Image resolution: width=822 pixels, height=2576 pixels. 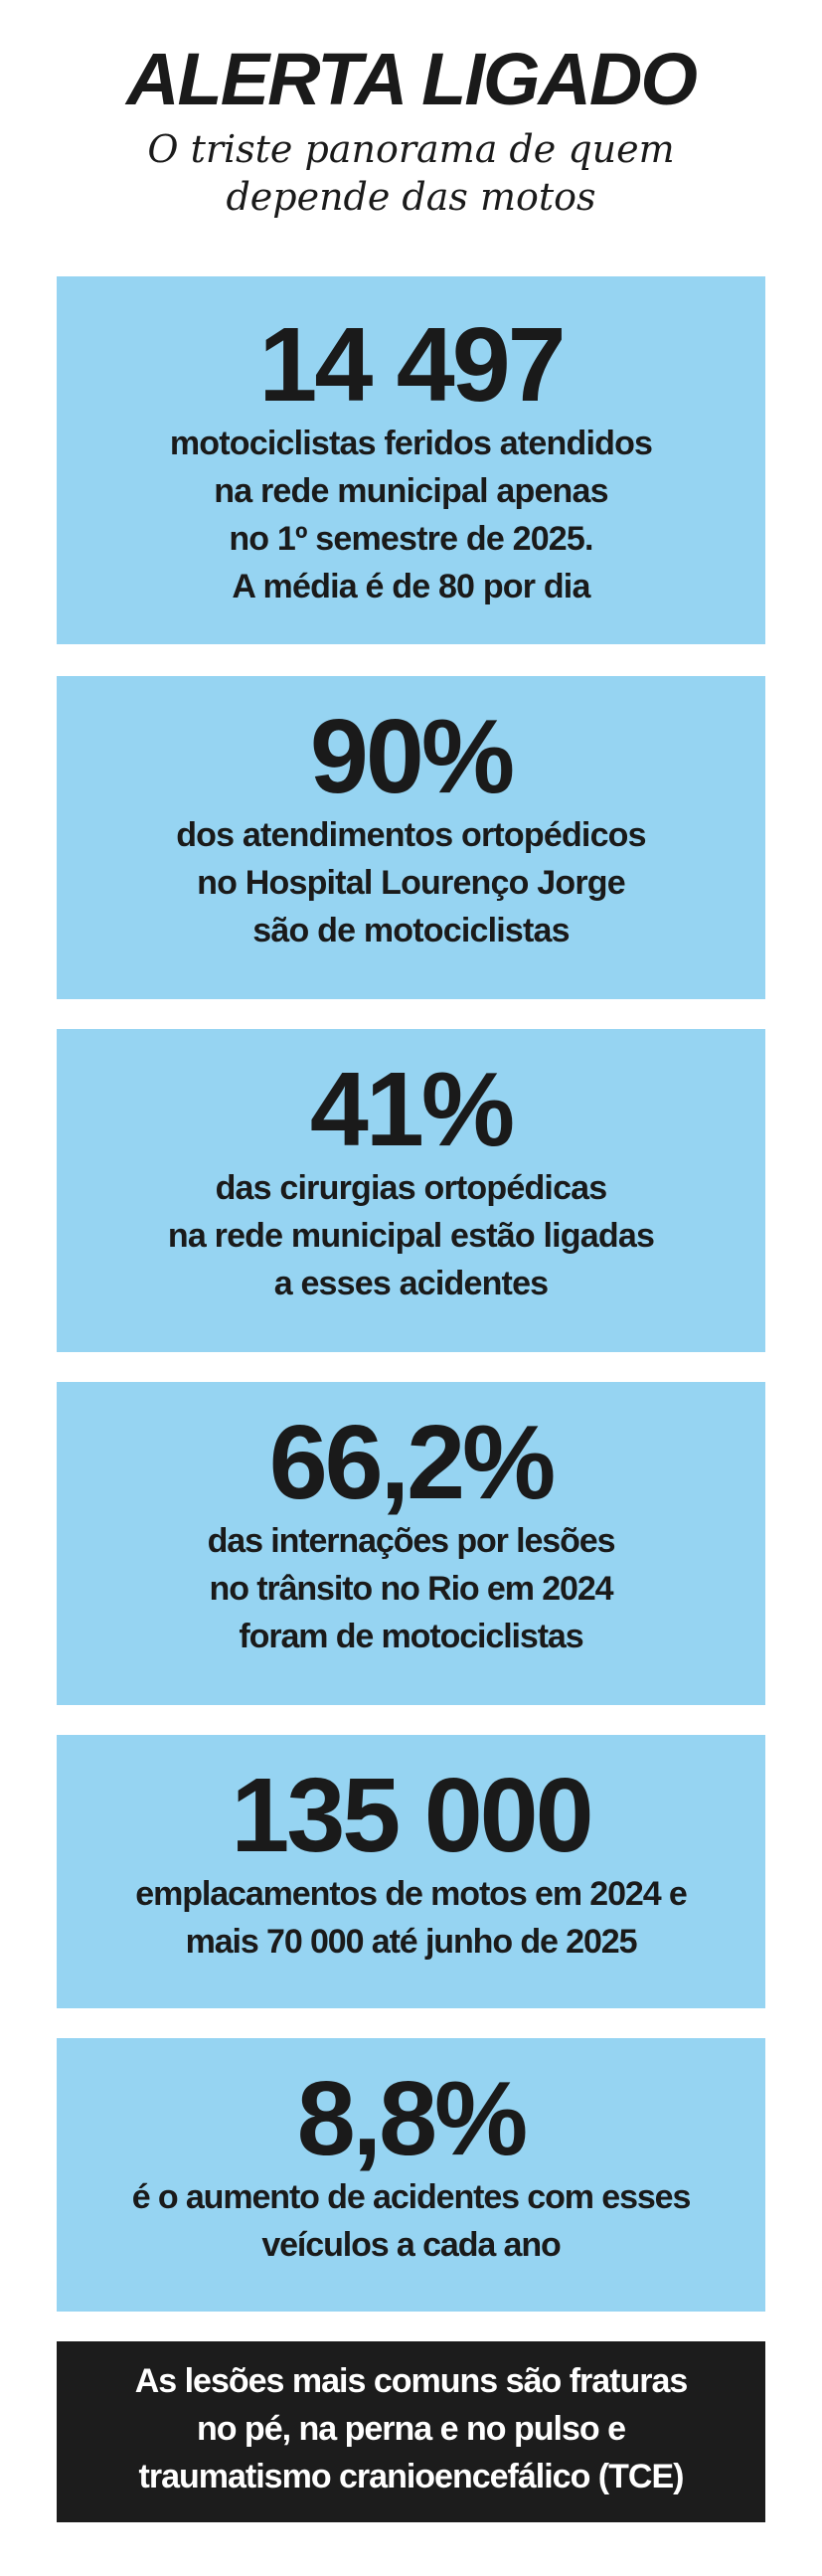 I want to click on infographic-title: ALERTA LIGADO, so click(x=412, y=79).